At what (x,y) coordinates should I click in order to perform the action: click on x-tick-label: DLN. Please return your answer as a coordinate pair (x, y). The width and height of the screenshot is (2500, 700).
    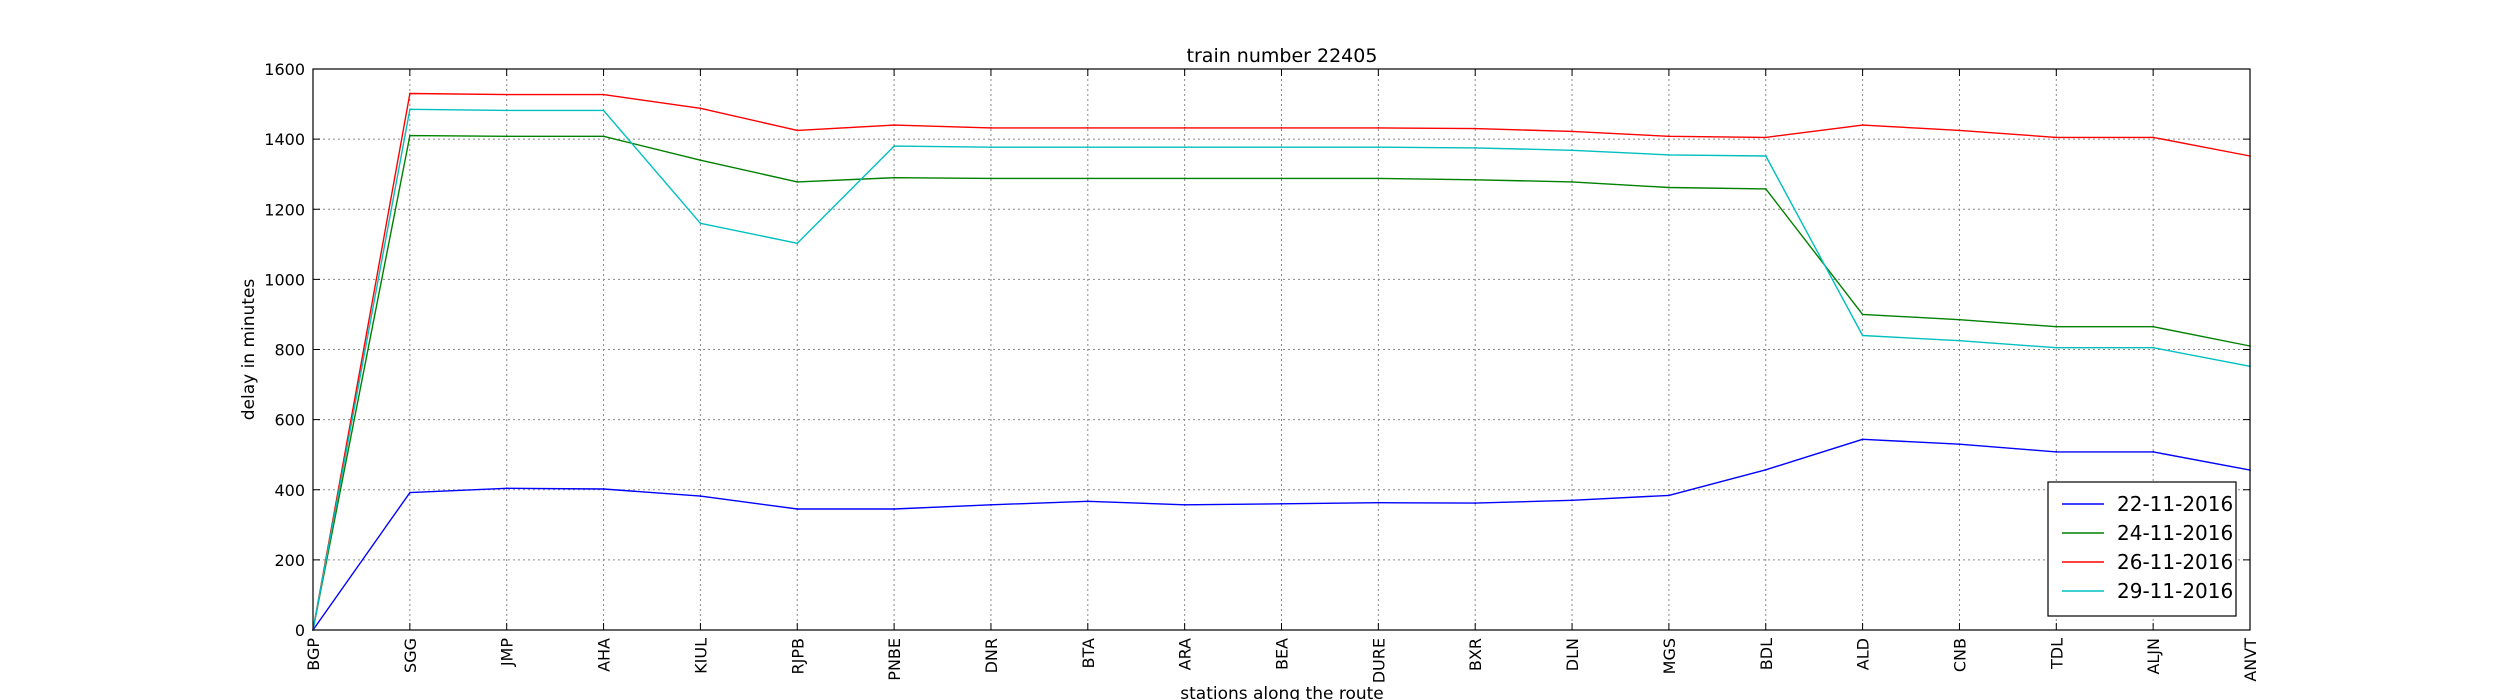
    Looking at the image, I should click on (1572, 654).